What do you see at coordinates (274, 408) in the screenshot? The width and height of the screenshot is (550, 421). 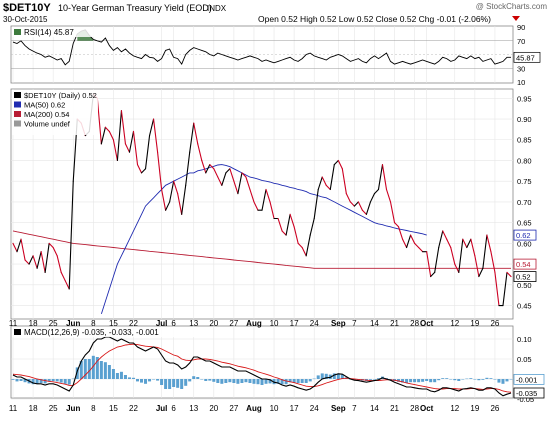 I see `x-tick-label: 10` at bounding box center [274, 408].